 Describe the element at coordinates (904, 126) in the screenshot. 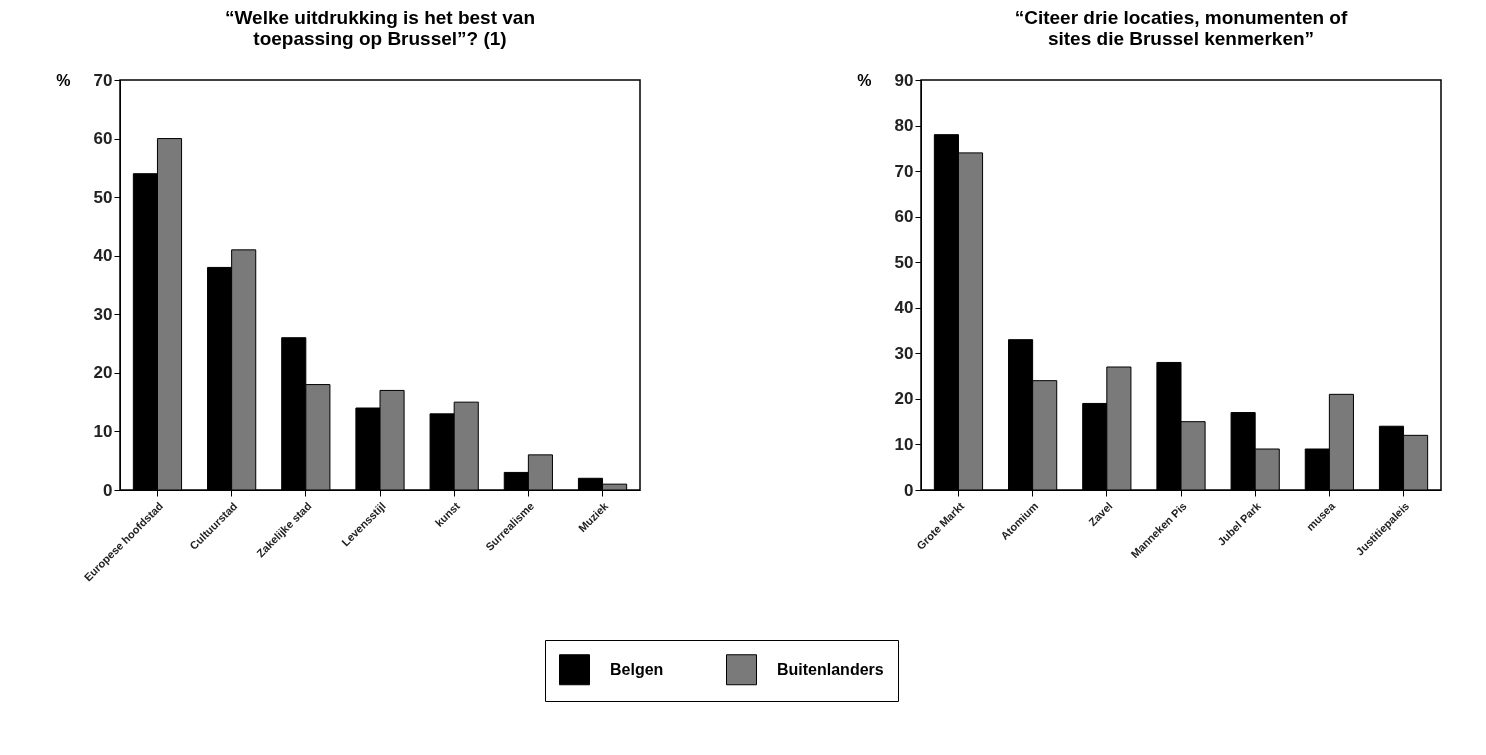

I see `y-tick-label: 80` at that location.